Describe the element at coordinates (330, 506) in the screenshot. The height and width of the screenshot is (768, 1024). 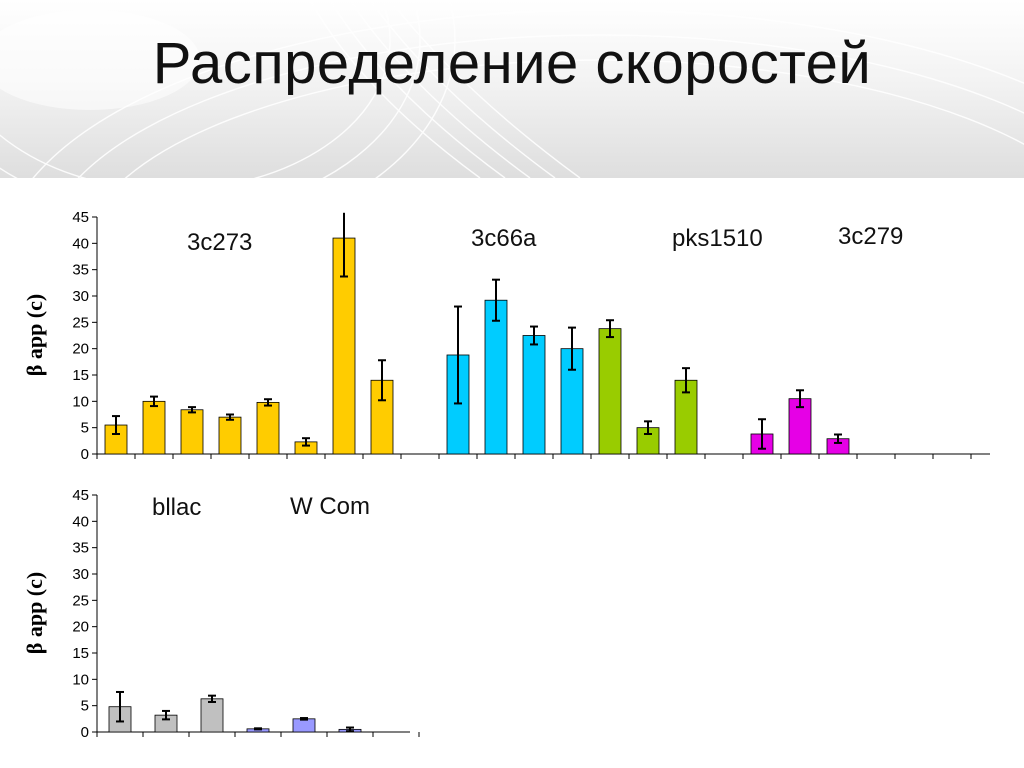
I see `chart1-group-label: W Com` at that location.